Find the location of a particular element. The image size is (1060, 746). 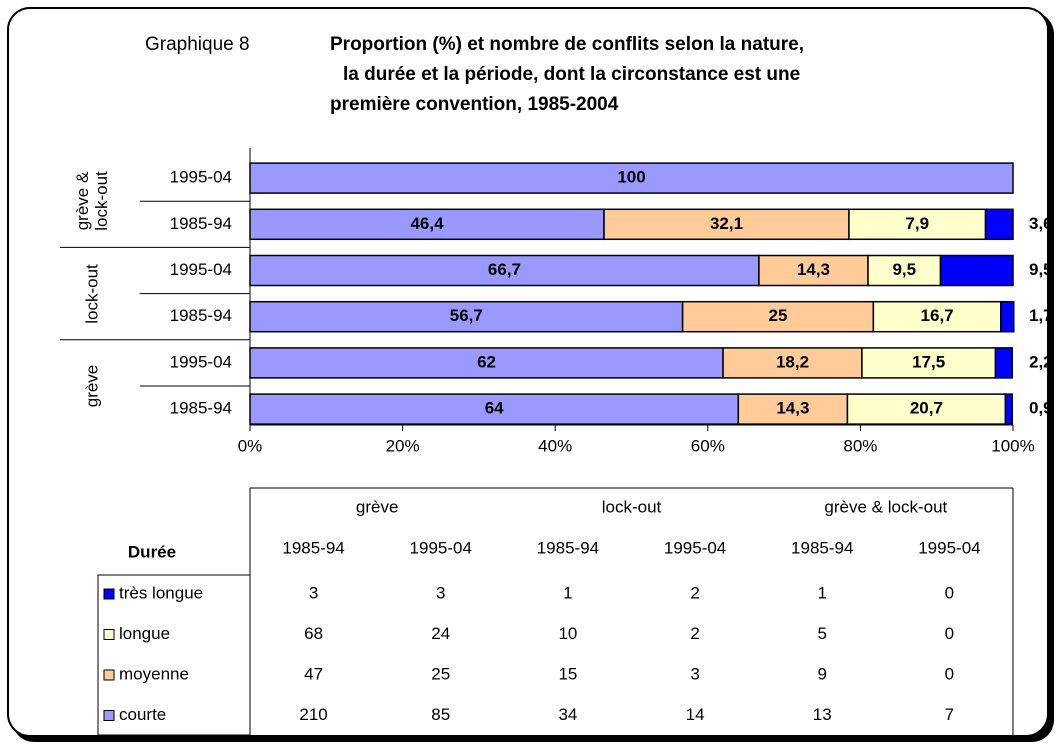

group-label: grève & lock-out is located at coordinates (92, 201).